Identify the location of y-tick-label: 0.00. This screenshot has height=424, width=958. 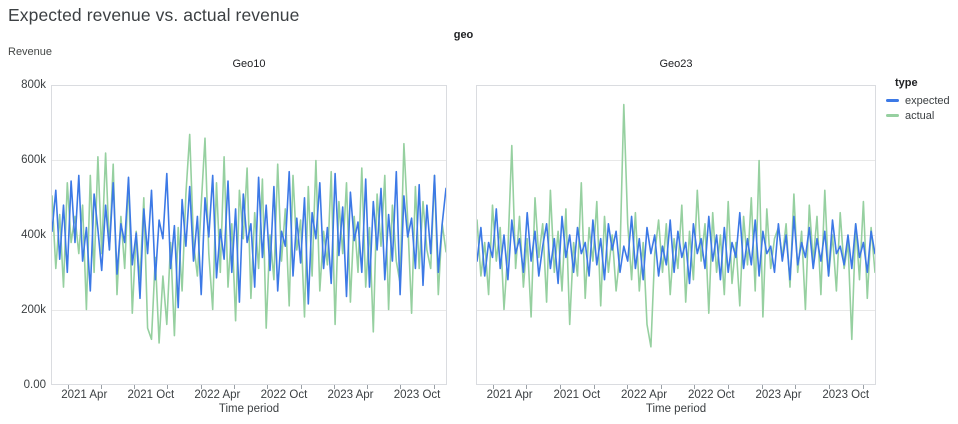
(34, 385).